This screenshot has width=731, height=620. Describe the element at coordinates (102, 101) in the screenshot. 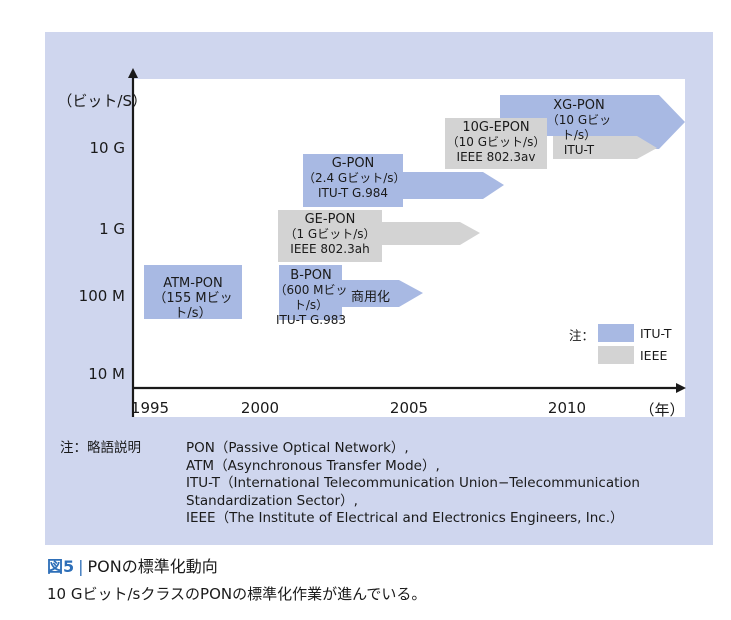

I see `y-axis-unit: （ビット/S）` at that location.